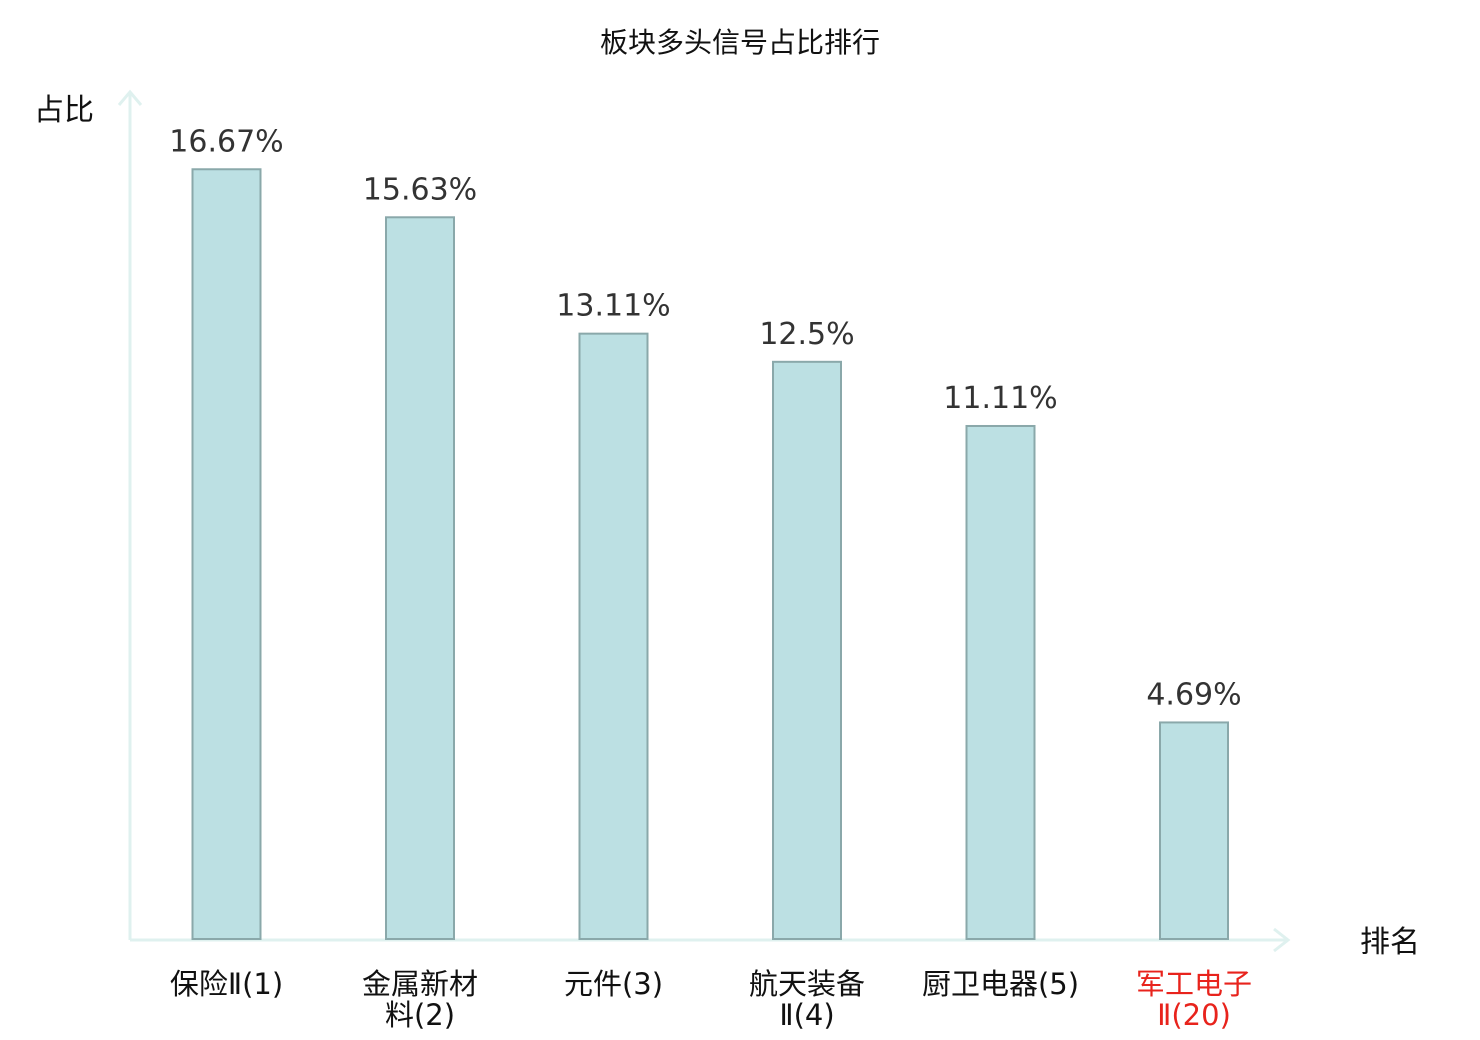  I want to click on y-axis-arrow, so click(130, 97).